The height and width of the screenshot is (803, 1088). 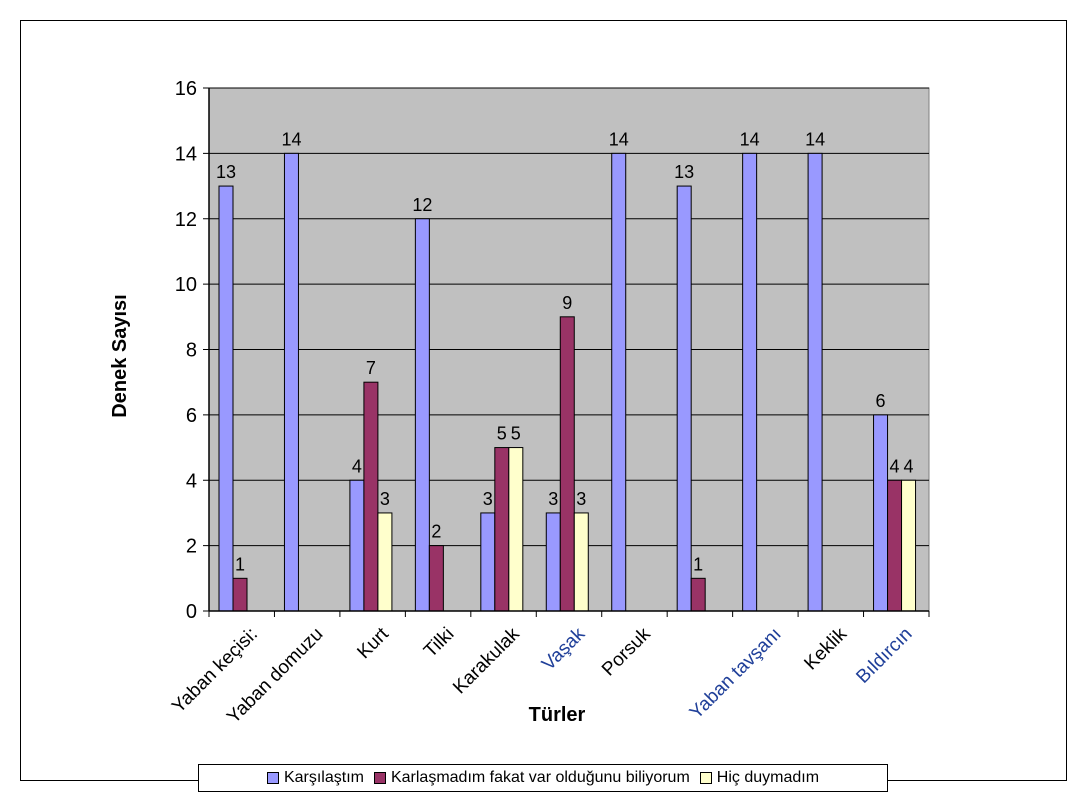 What do you see at coordinates (191, 416) in the screenshot?
I see `y-tick-label: 6` at bounding box center [191, 416].